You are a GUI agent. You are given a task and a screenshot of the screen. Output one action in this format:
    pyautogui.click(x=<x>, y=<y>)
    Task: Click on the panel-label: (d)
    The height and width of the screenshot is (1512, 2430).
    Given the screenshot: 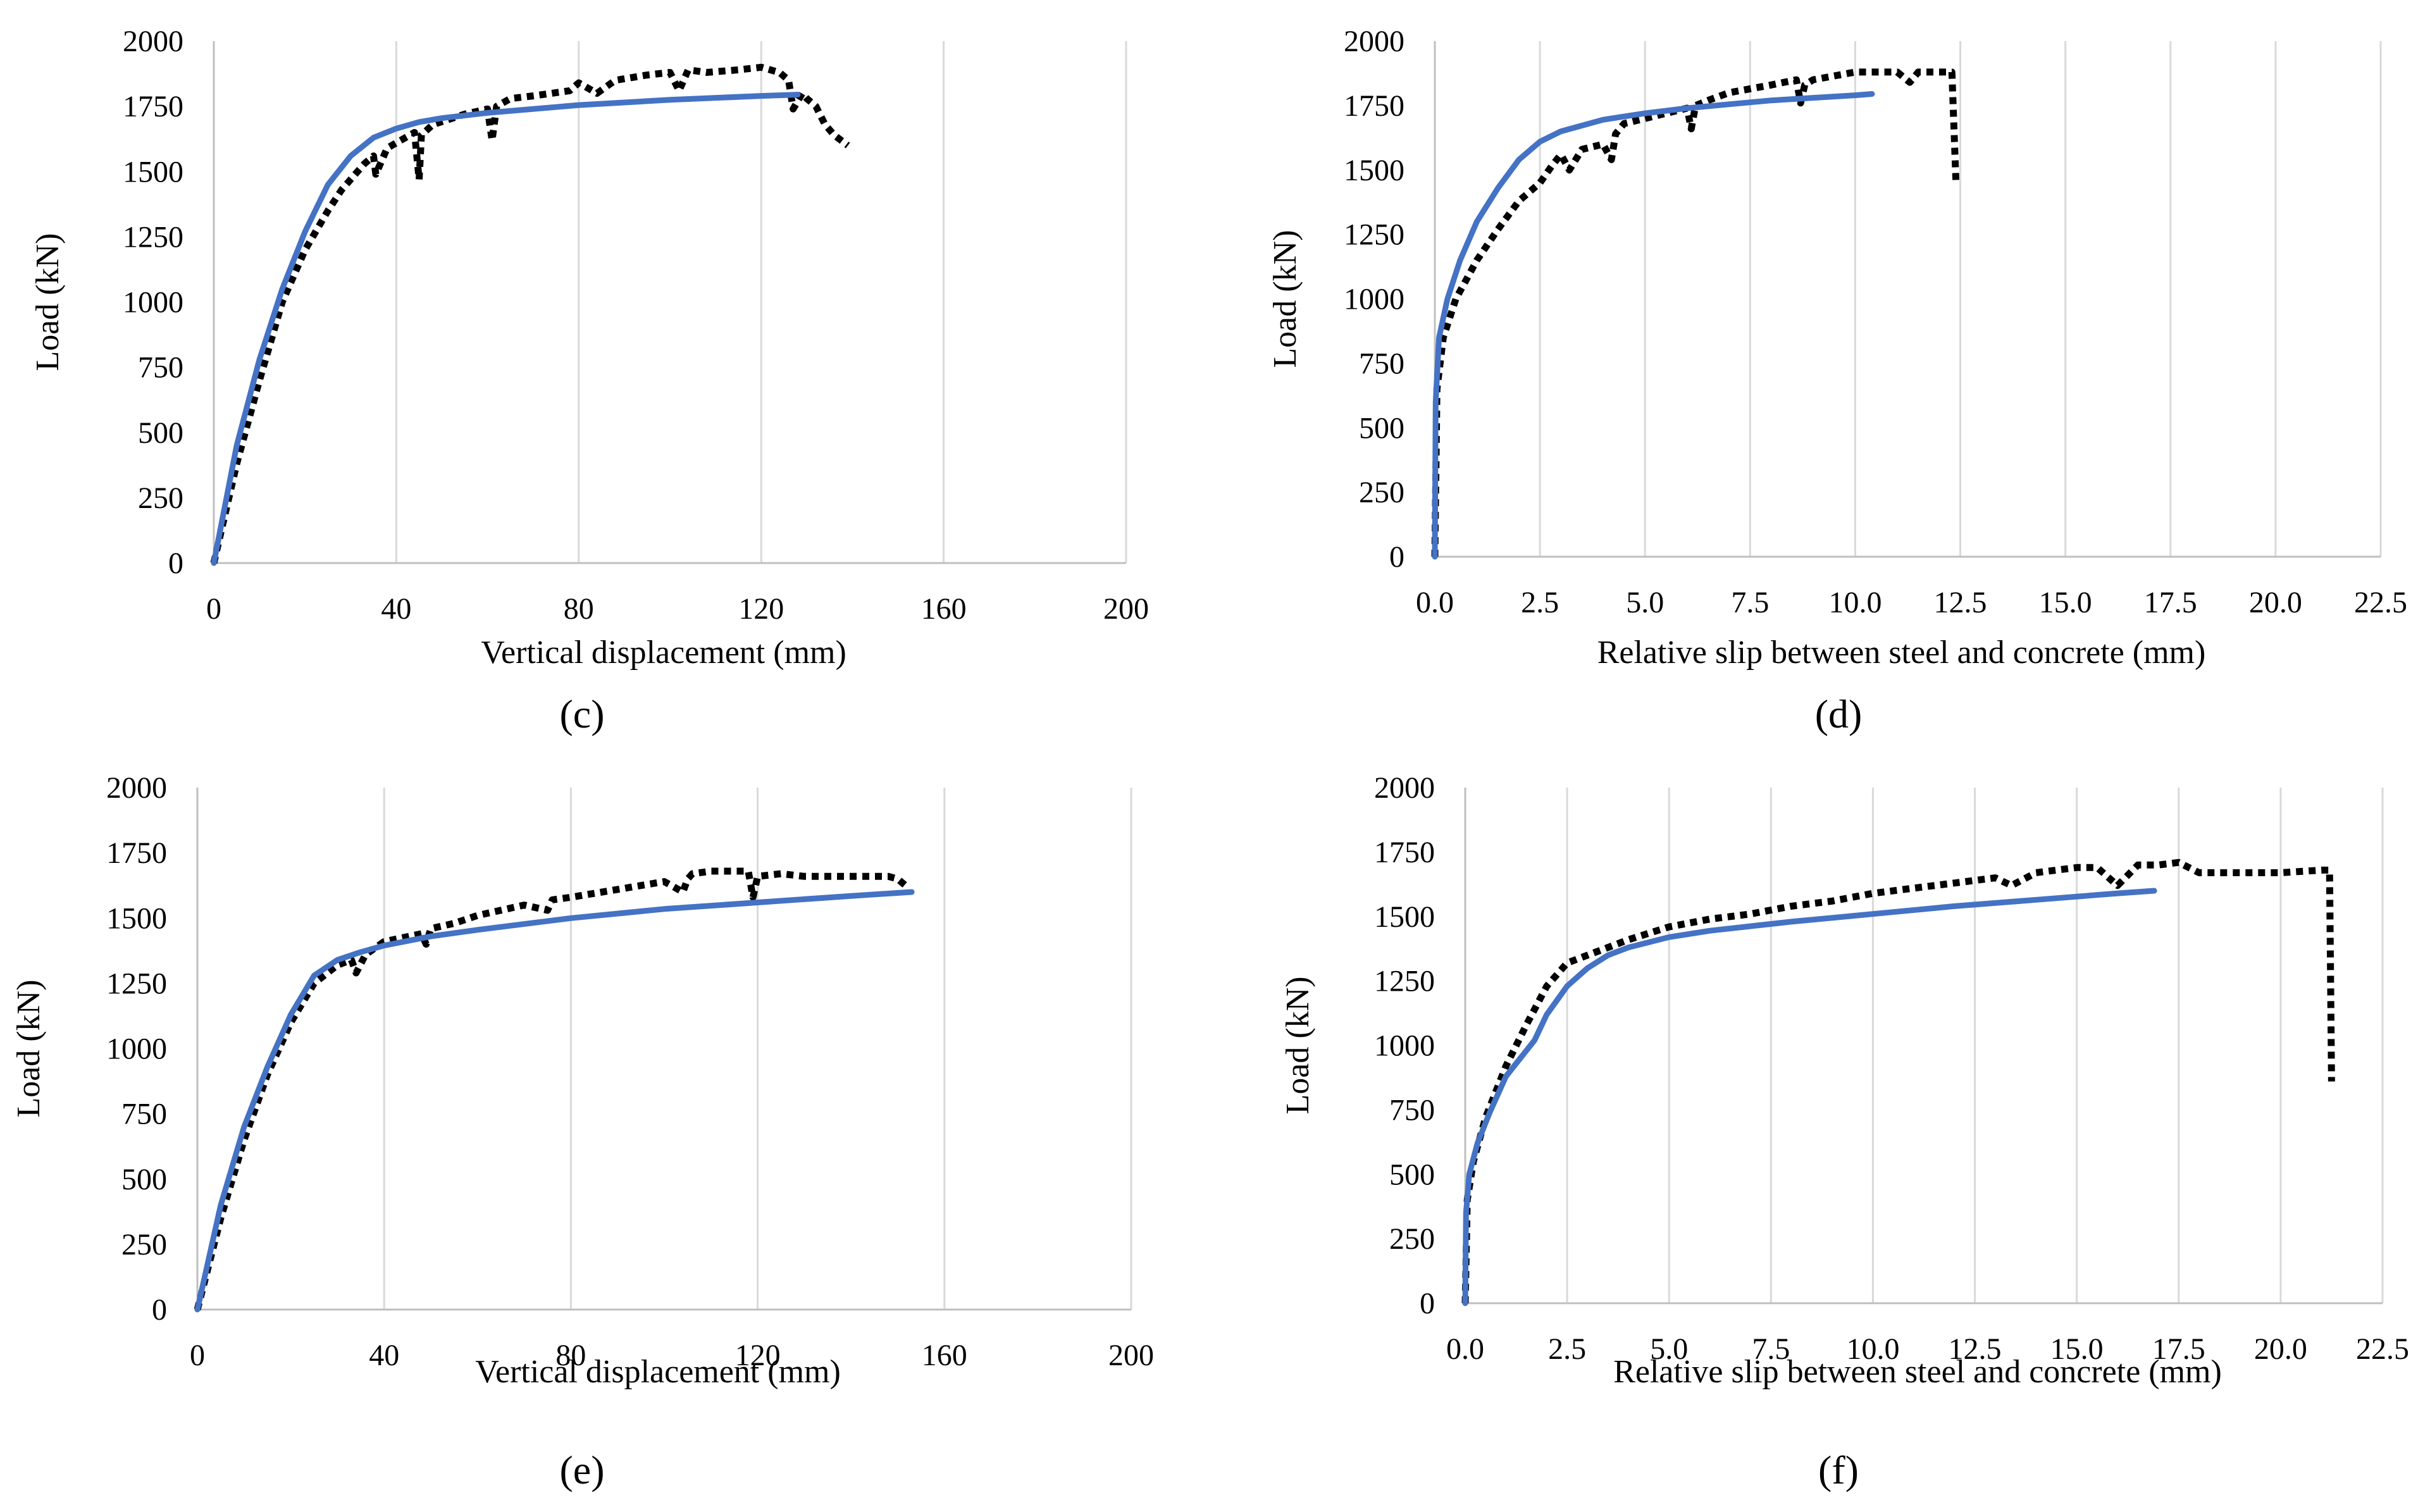 What is the action you would take?
    pyautogui.click(x=1839, y=714)
    